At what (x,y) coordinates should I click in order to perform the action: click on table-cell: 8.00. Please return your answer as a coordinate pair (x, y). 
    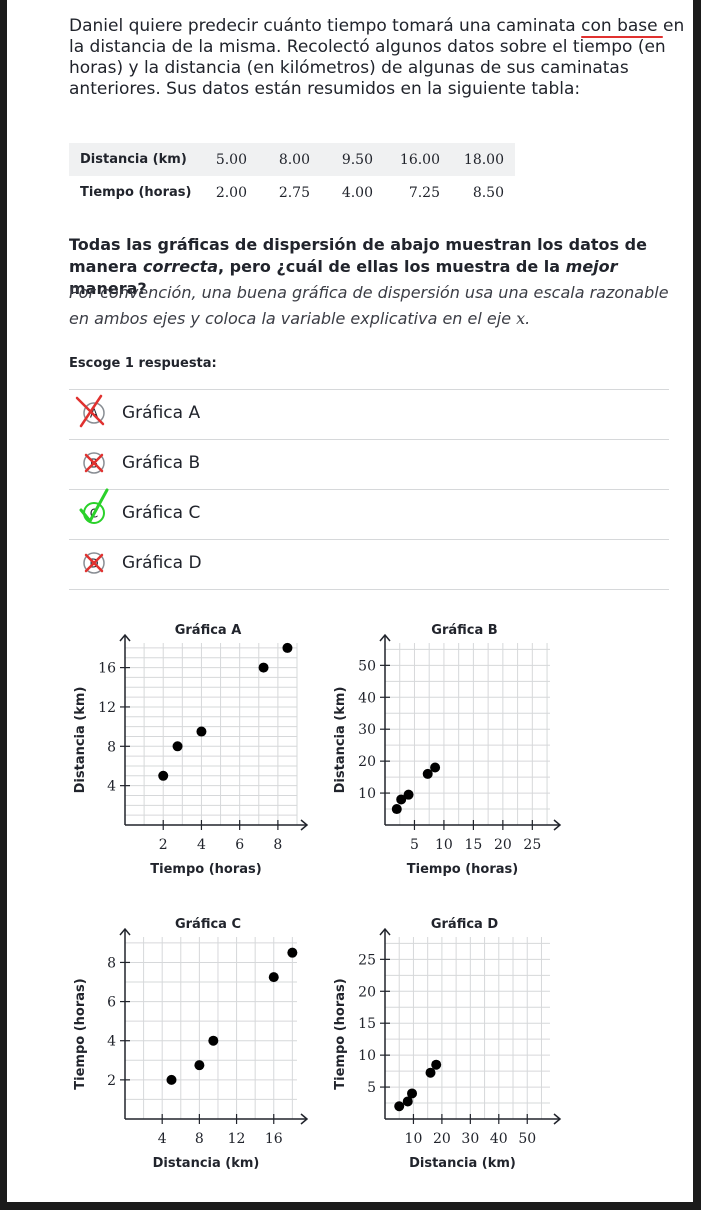
    Looking at the image, I should click on (294, 159).